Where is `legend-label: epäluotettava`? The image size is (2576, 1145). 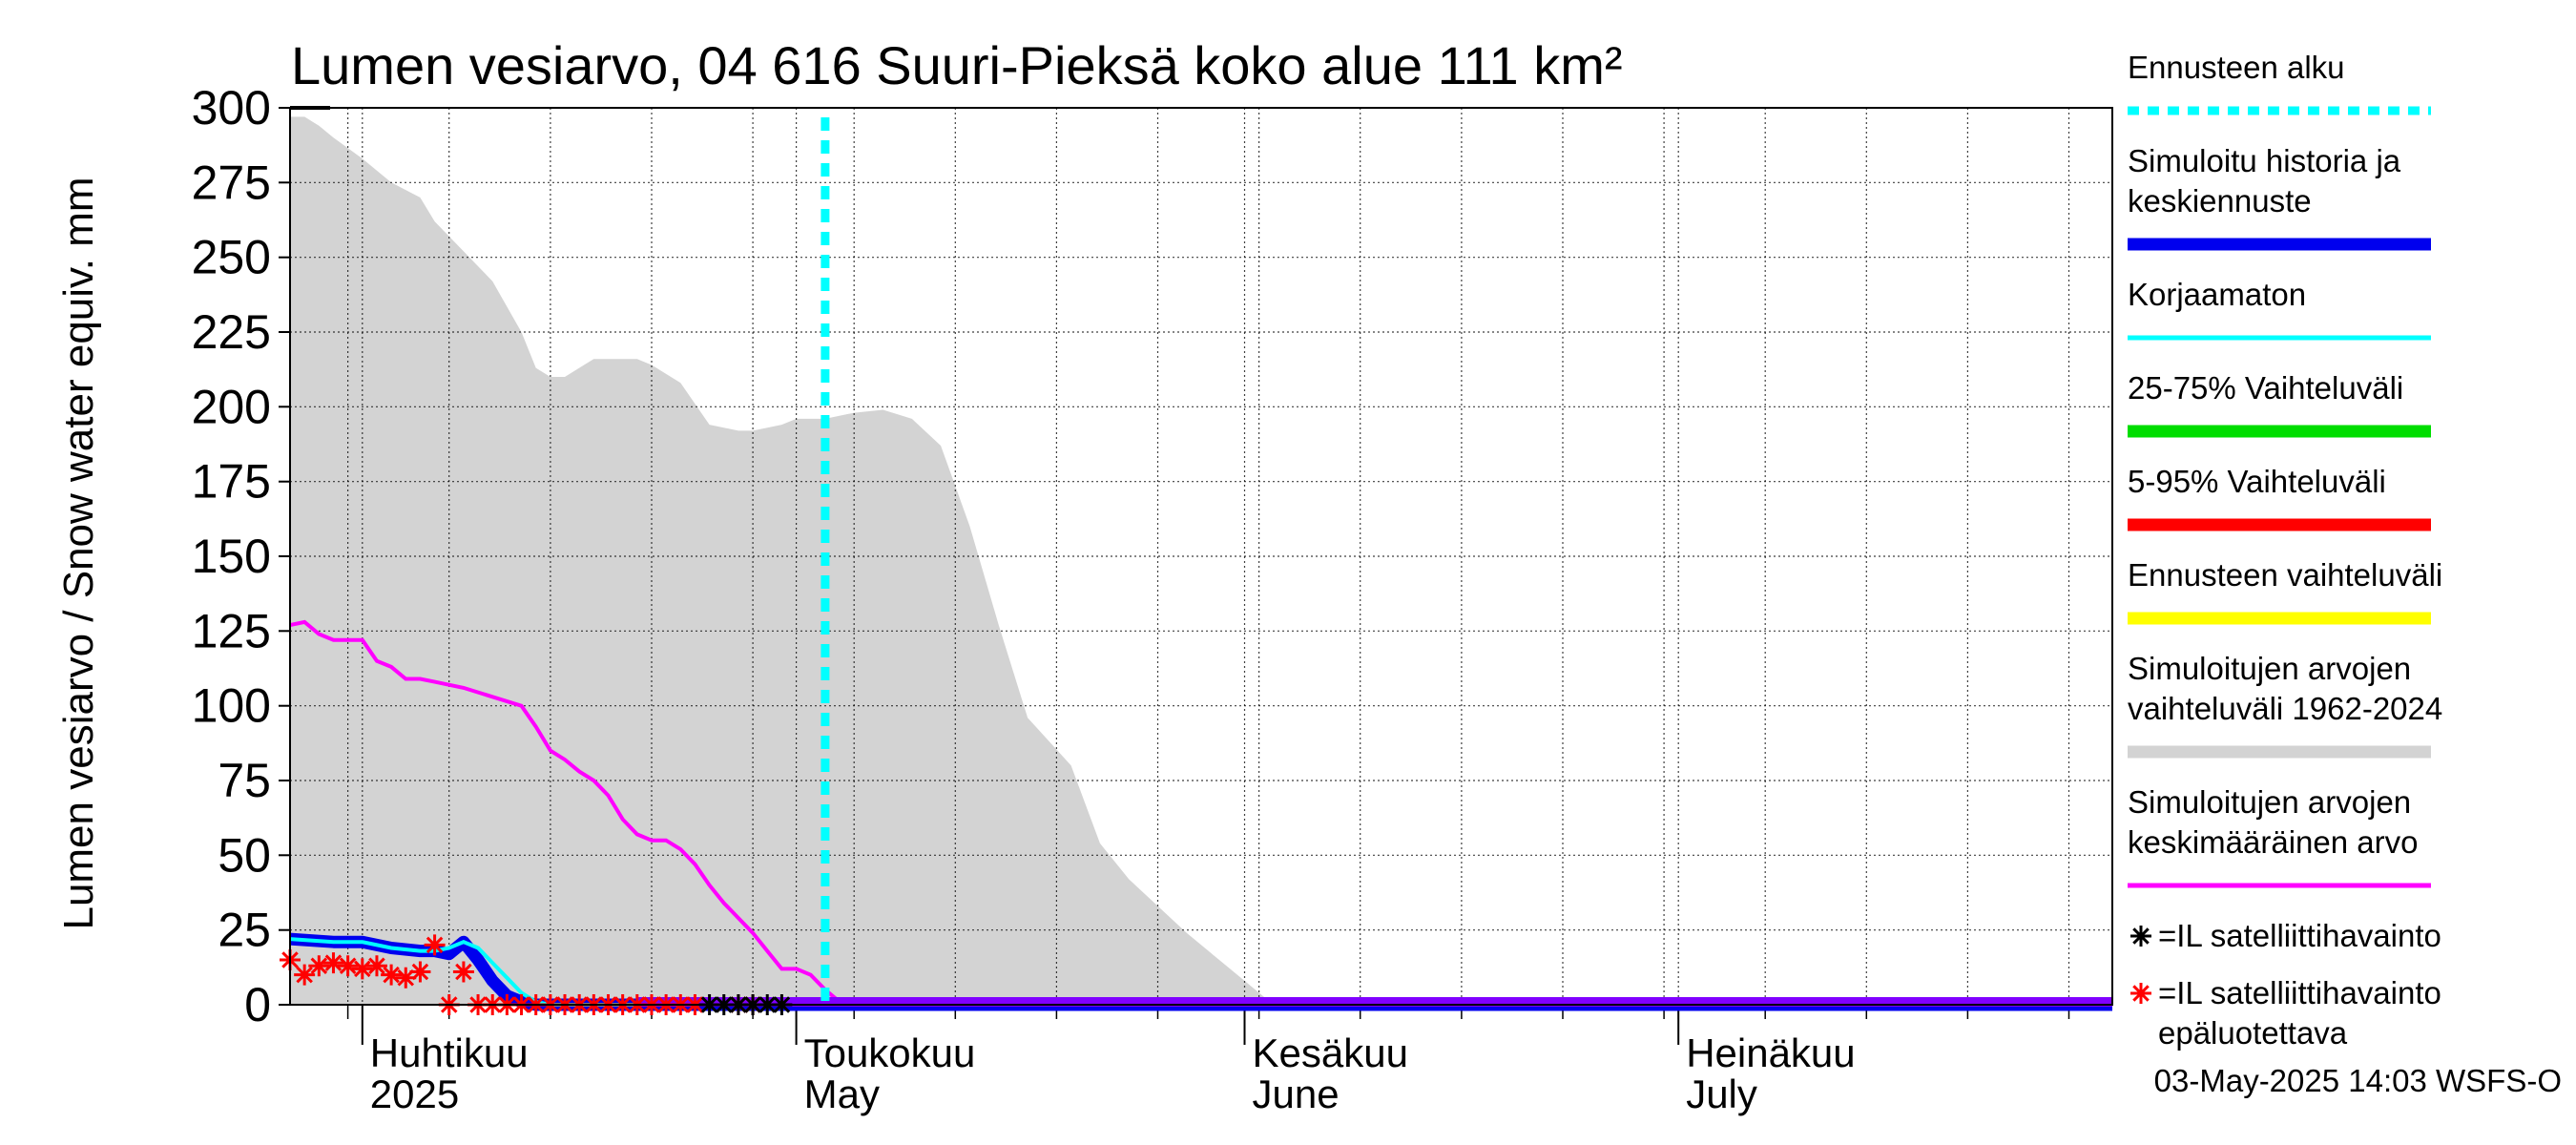 legend-label: epäluotettava is located at coordinates (2253, 1033).